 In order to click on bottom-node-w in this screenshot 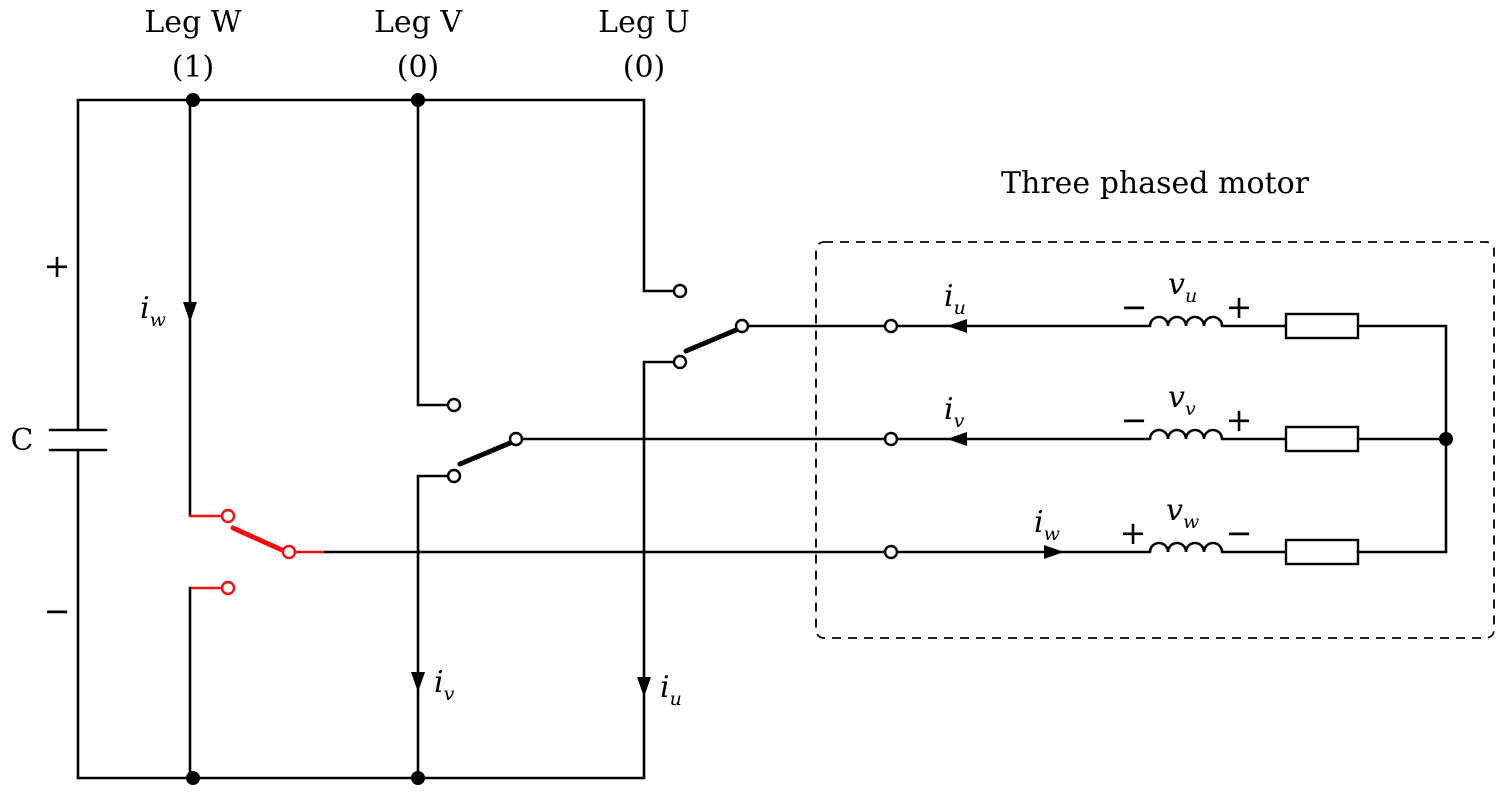, I will do `click(193, 778)`.